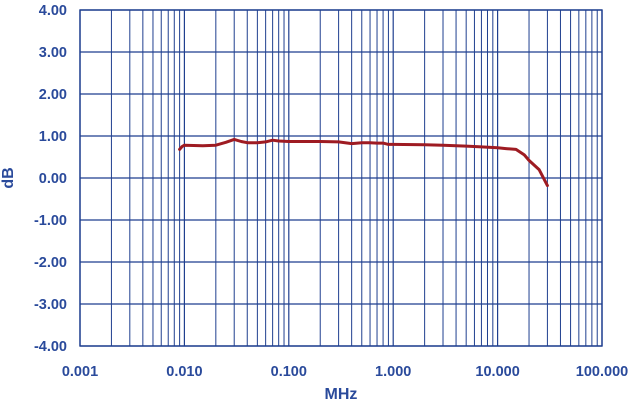 Image resolution: width=639 pixels, height=414 pixels. Describe the element at coordinates (50, 305) in the screenshot. I see `y-tick-label: -3.00` at that location.